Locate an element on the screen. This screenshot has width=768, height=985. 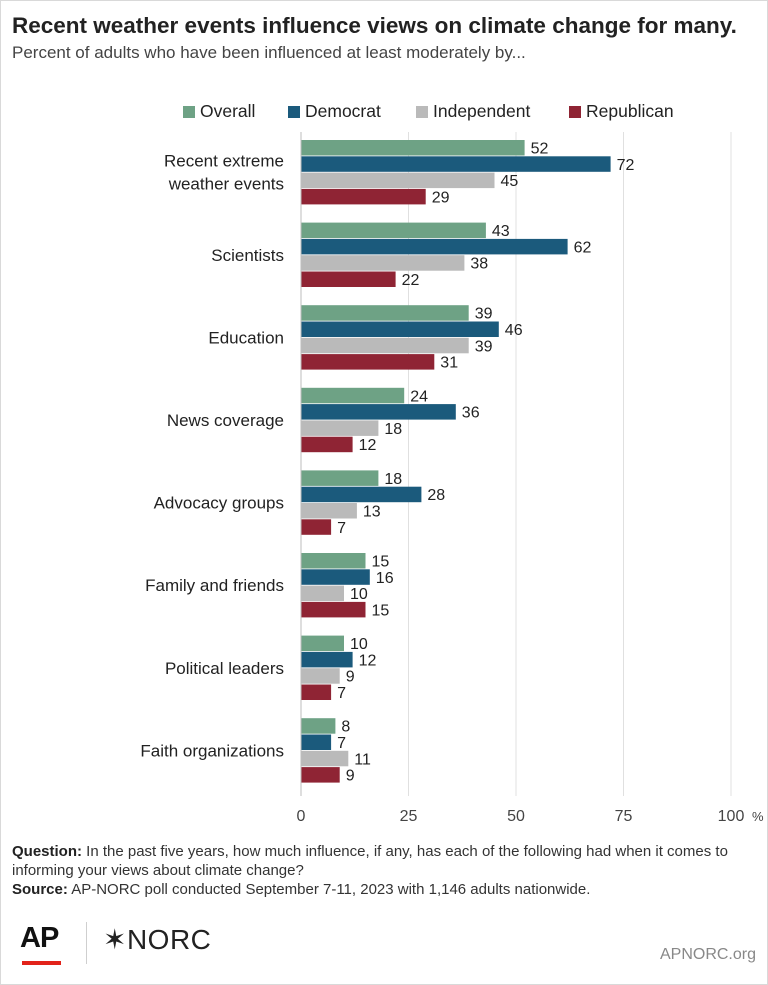
data-label: 43 is located at coordinates (501, 231).